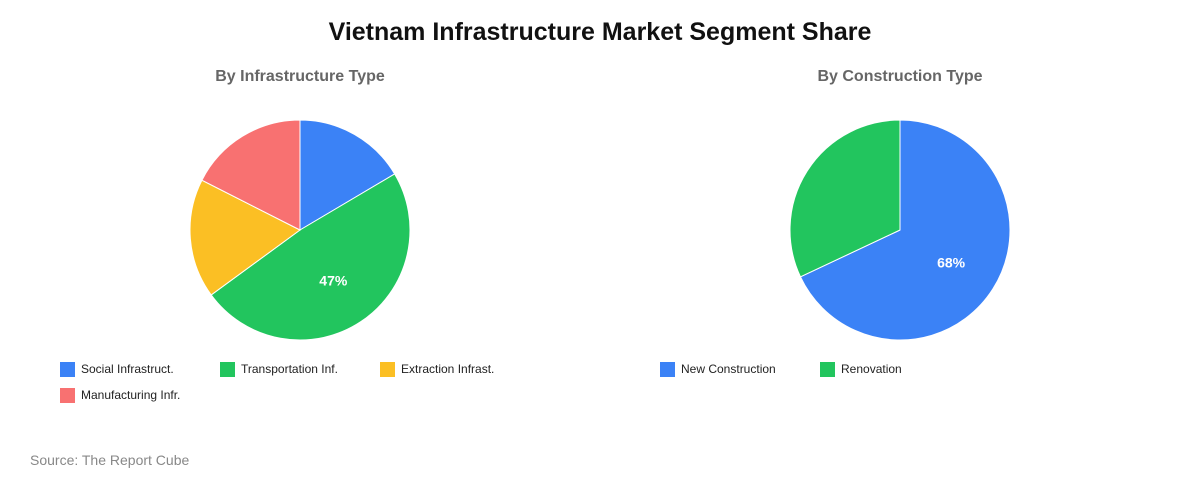 This screenshot has height=480, width=1200. I want to click on legend-item: Extraction Infrast., so click(437, 369).